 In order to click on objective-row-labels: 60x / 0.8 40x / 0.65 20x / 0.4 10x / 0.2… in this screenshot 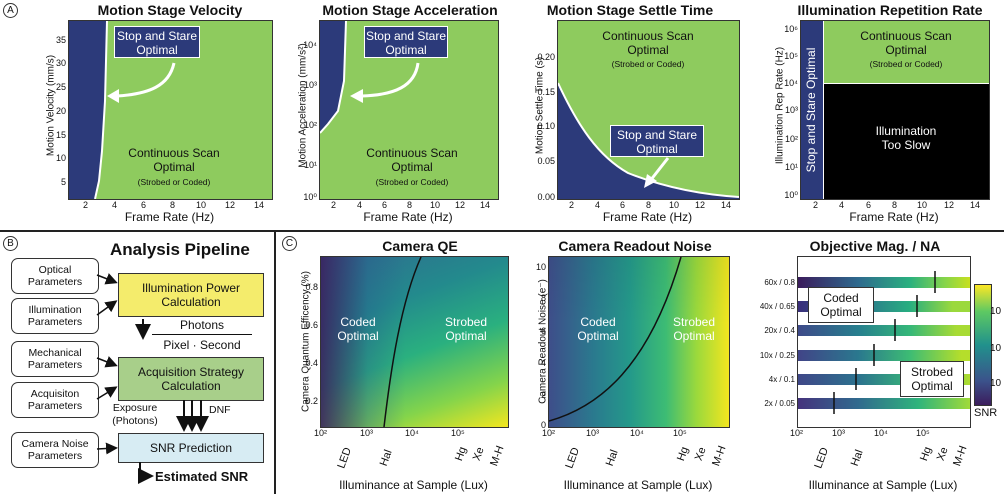, I will do `click(777, 343)`.